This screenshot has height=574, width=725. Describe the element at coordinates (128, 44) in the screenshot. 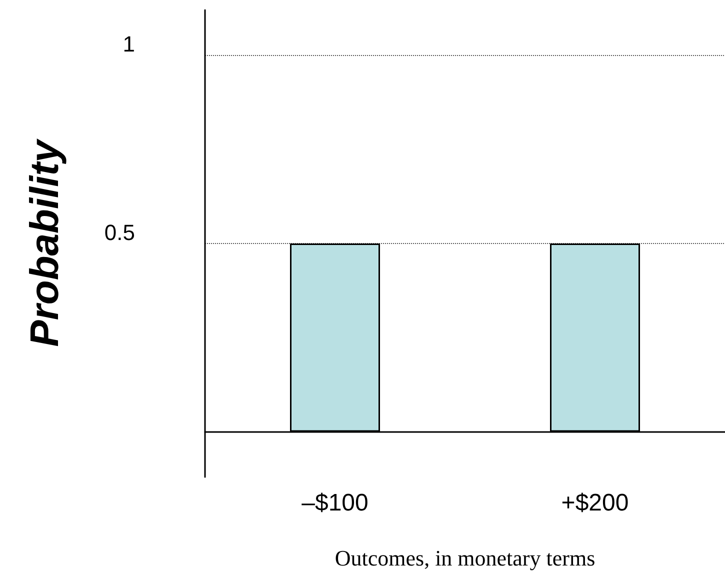

I see `y-tick-label: 1` at that location.